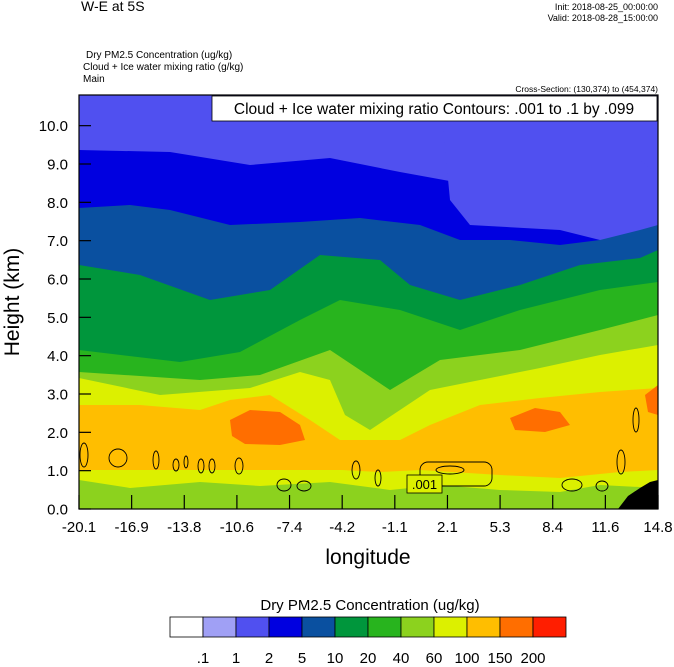 This screenshot has width=674, height=667. What do you see at coordinates (606, 7) in the screenshot?
I see `init-time: Init: 2018-08-25_00:00:00` at bounding box center [606, 7].